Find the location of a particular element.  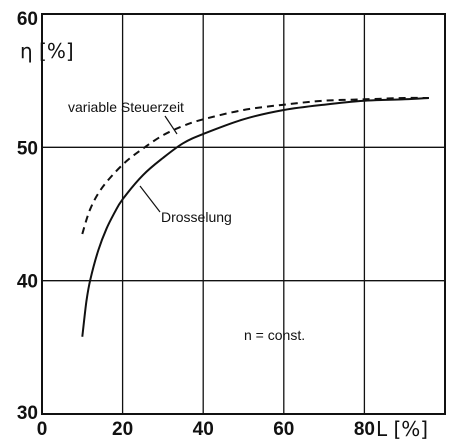

leader-line-drosselung is located at coordinates (150, 199).